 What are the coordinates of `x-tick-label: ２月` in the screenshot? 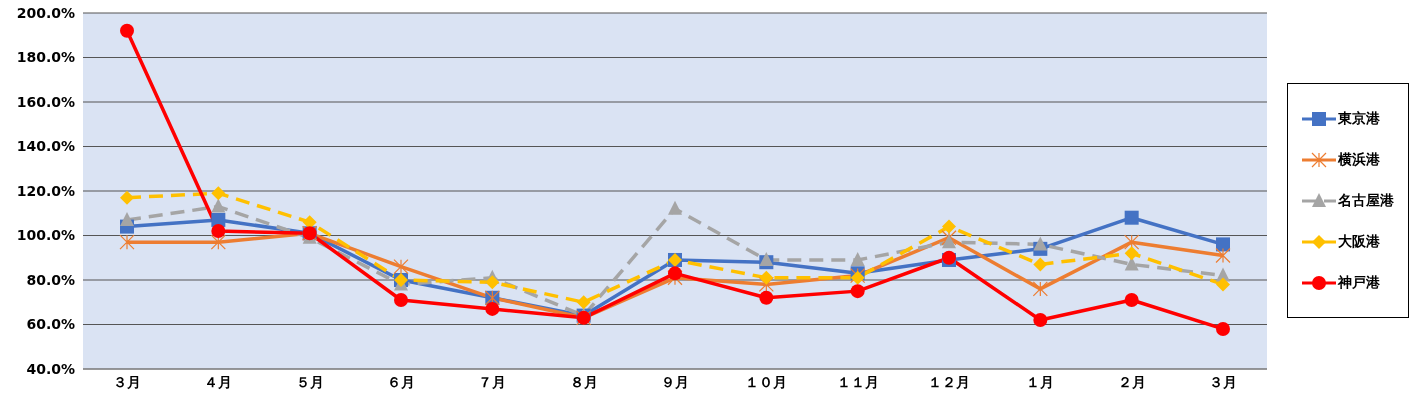 It's located at (1131, 381).